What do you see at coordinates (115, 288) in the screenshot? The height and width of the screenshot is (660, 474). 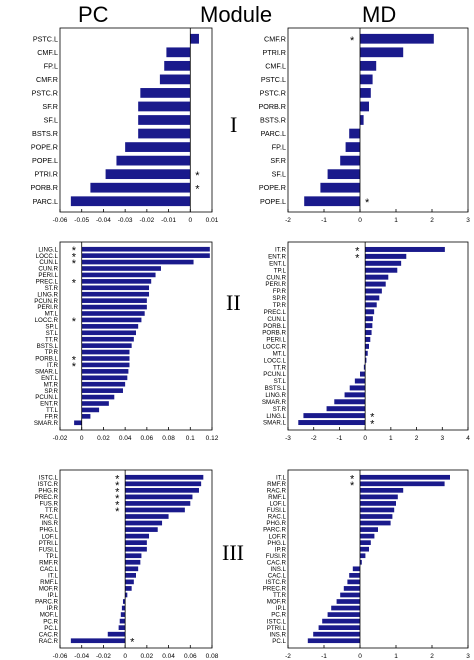 I see `bar-ST.R` at bounding box center [115, 288].